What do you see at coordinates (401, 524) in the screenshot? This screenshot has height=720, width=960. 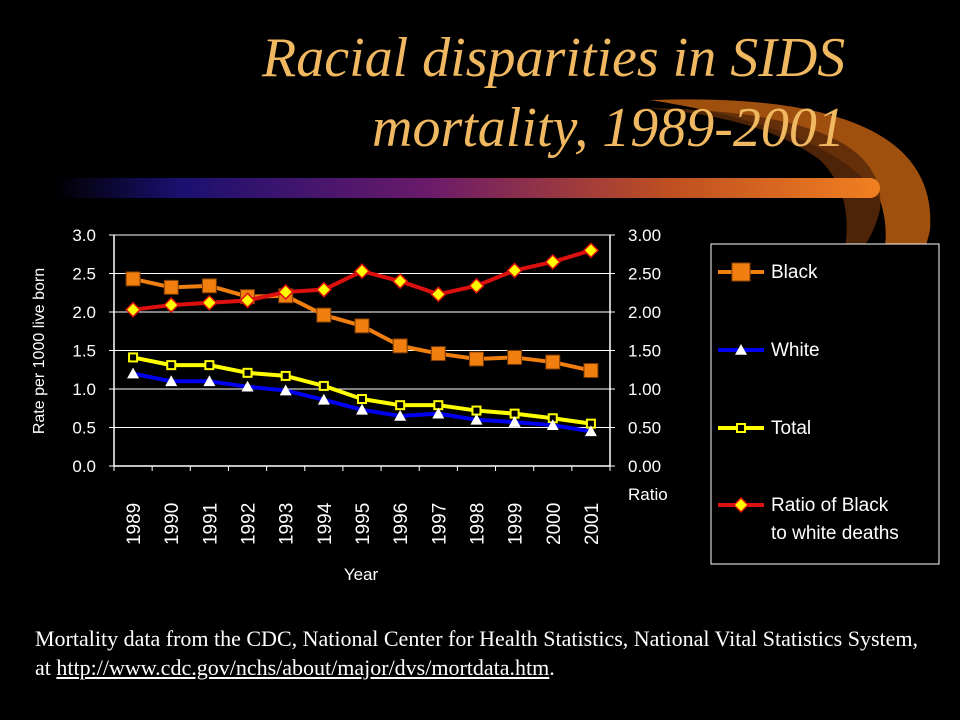 I see `x-tick-label: 1996` at bounding box center [401, 524].